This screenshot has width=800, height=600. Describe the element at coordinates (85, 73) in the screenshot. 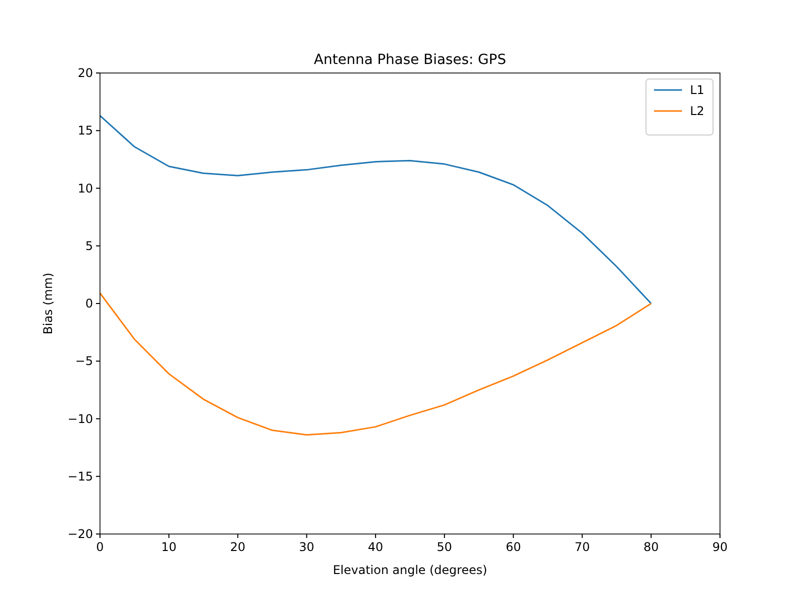

I see `y-tick-label: 20` at that location.